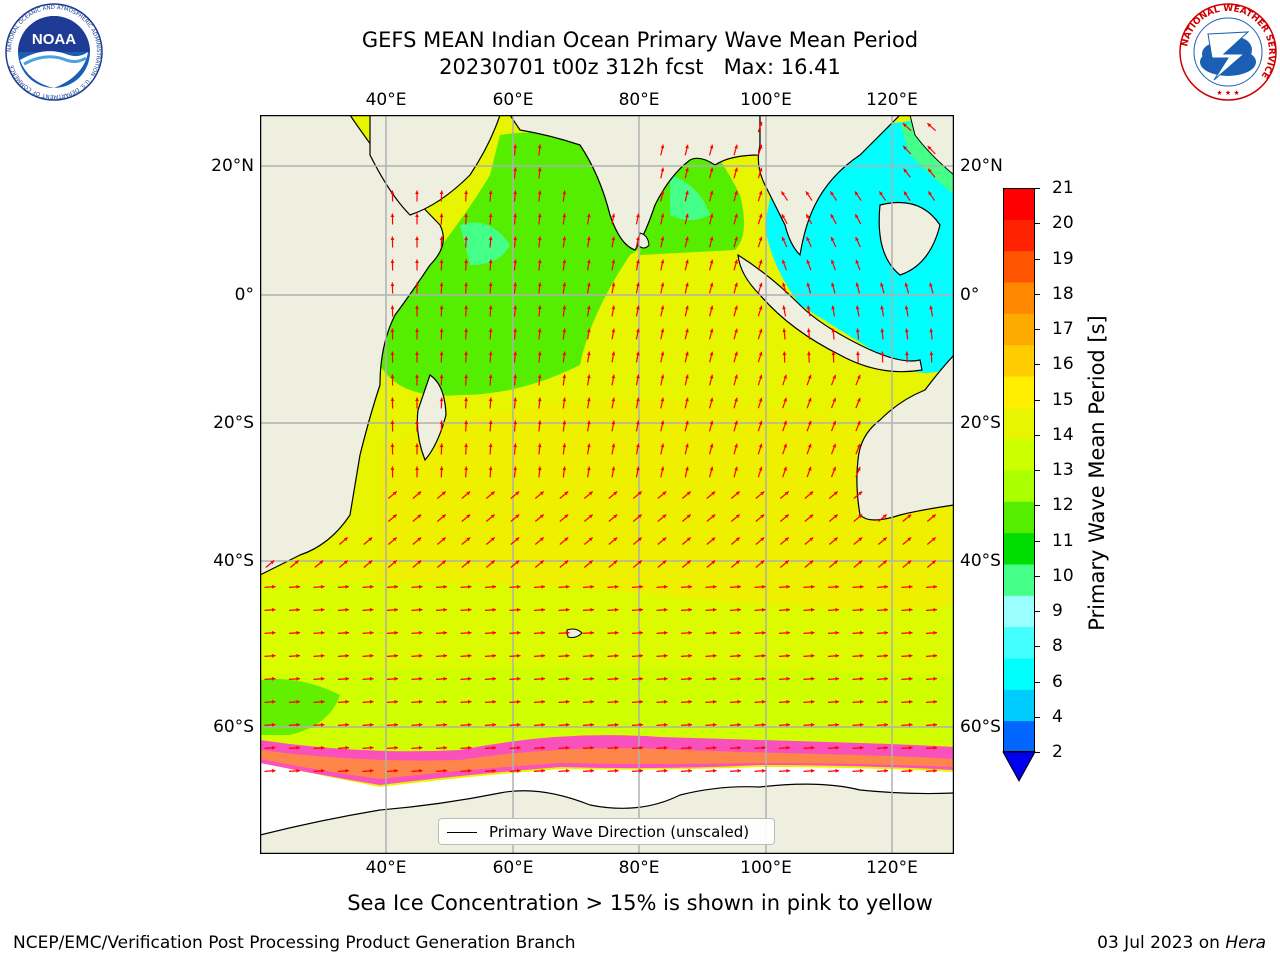 This screenshot has height=960, width=1280. Describe the element at coordinates (635, 183) in the screenshot. I see `land-india` at that location.